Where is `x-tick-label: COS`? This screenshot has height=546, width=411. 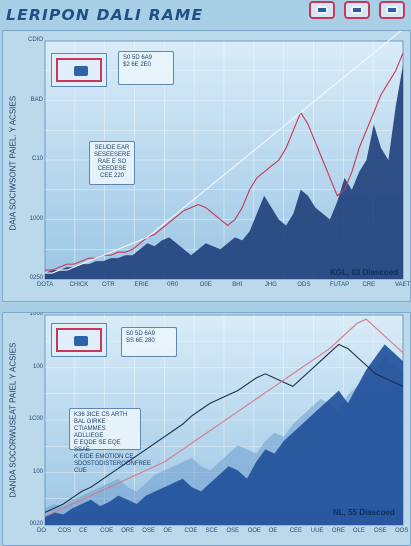
x-tick-label: COS is located at coordinates (65, 531).